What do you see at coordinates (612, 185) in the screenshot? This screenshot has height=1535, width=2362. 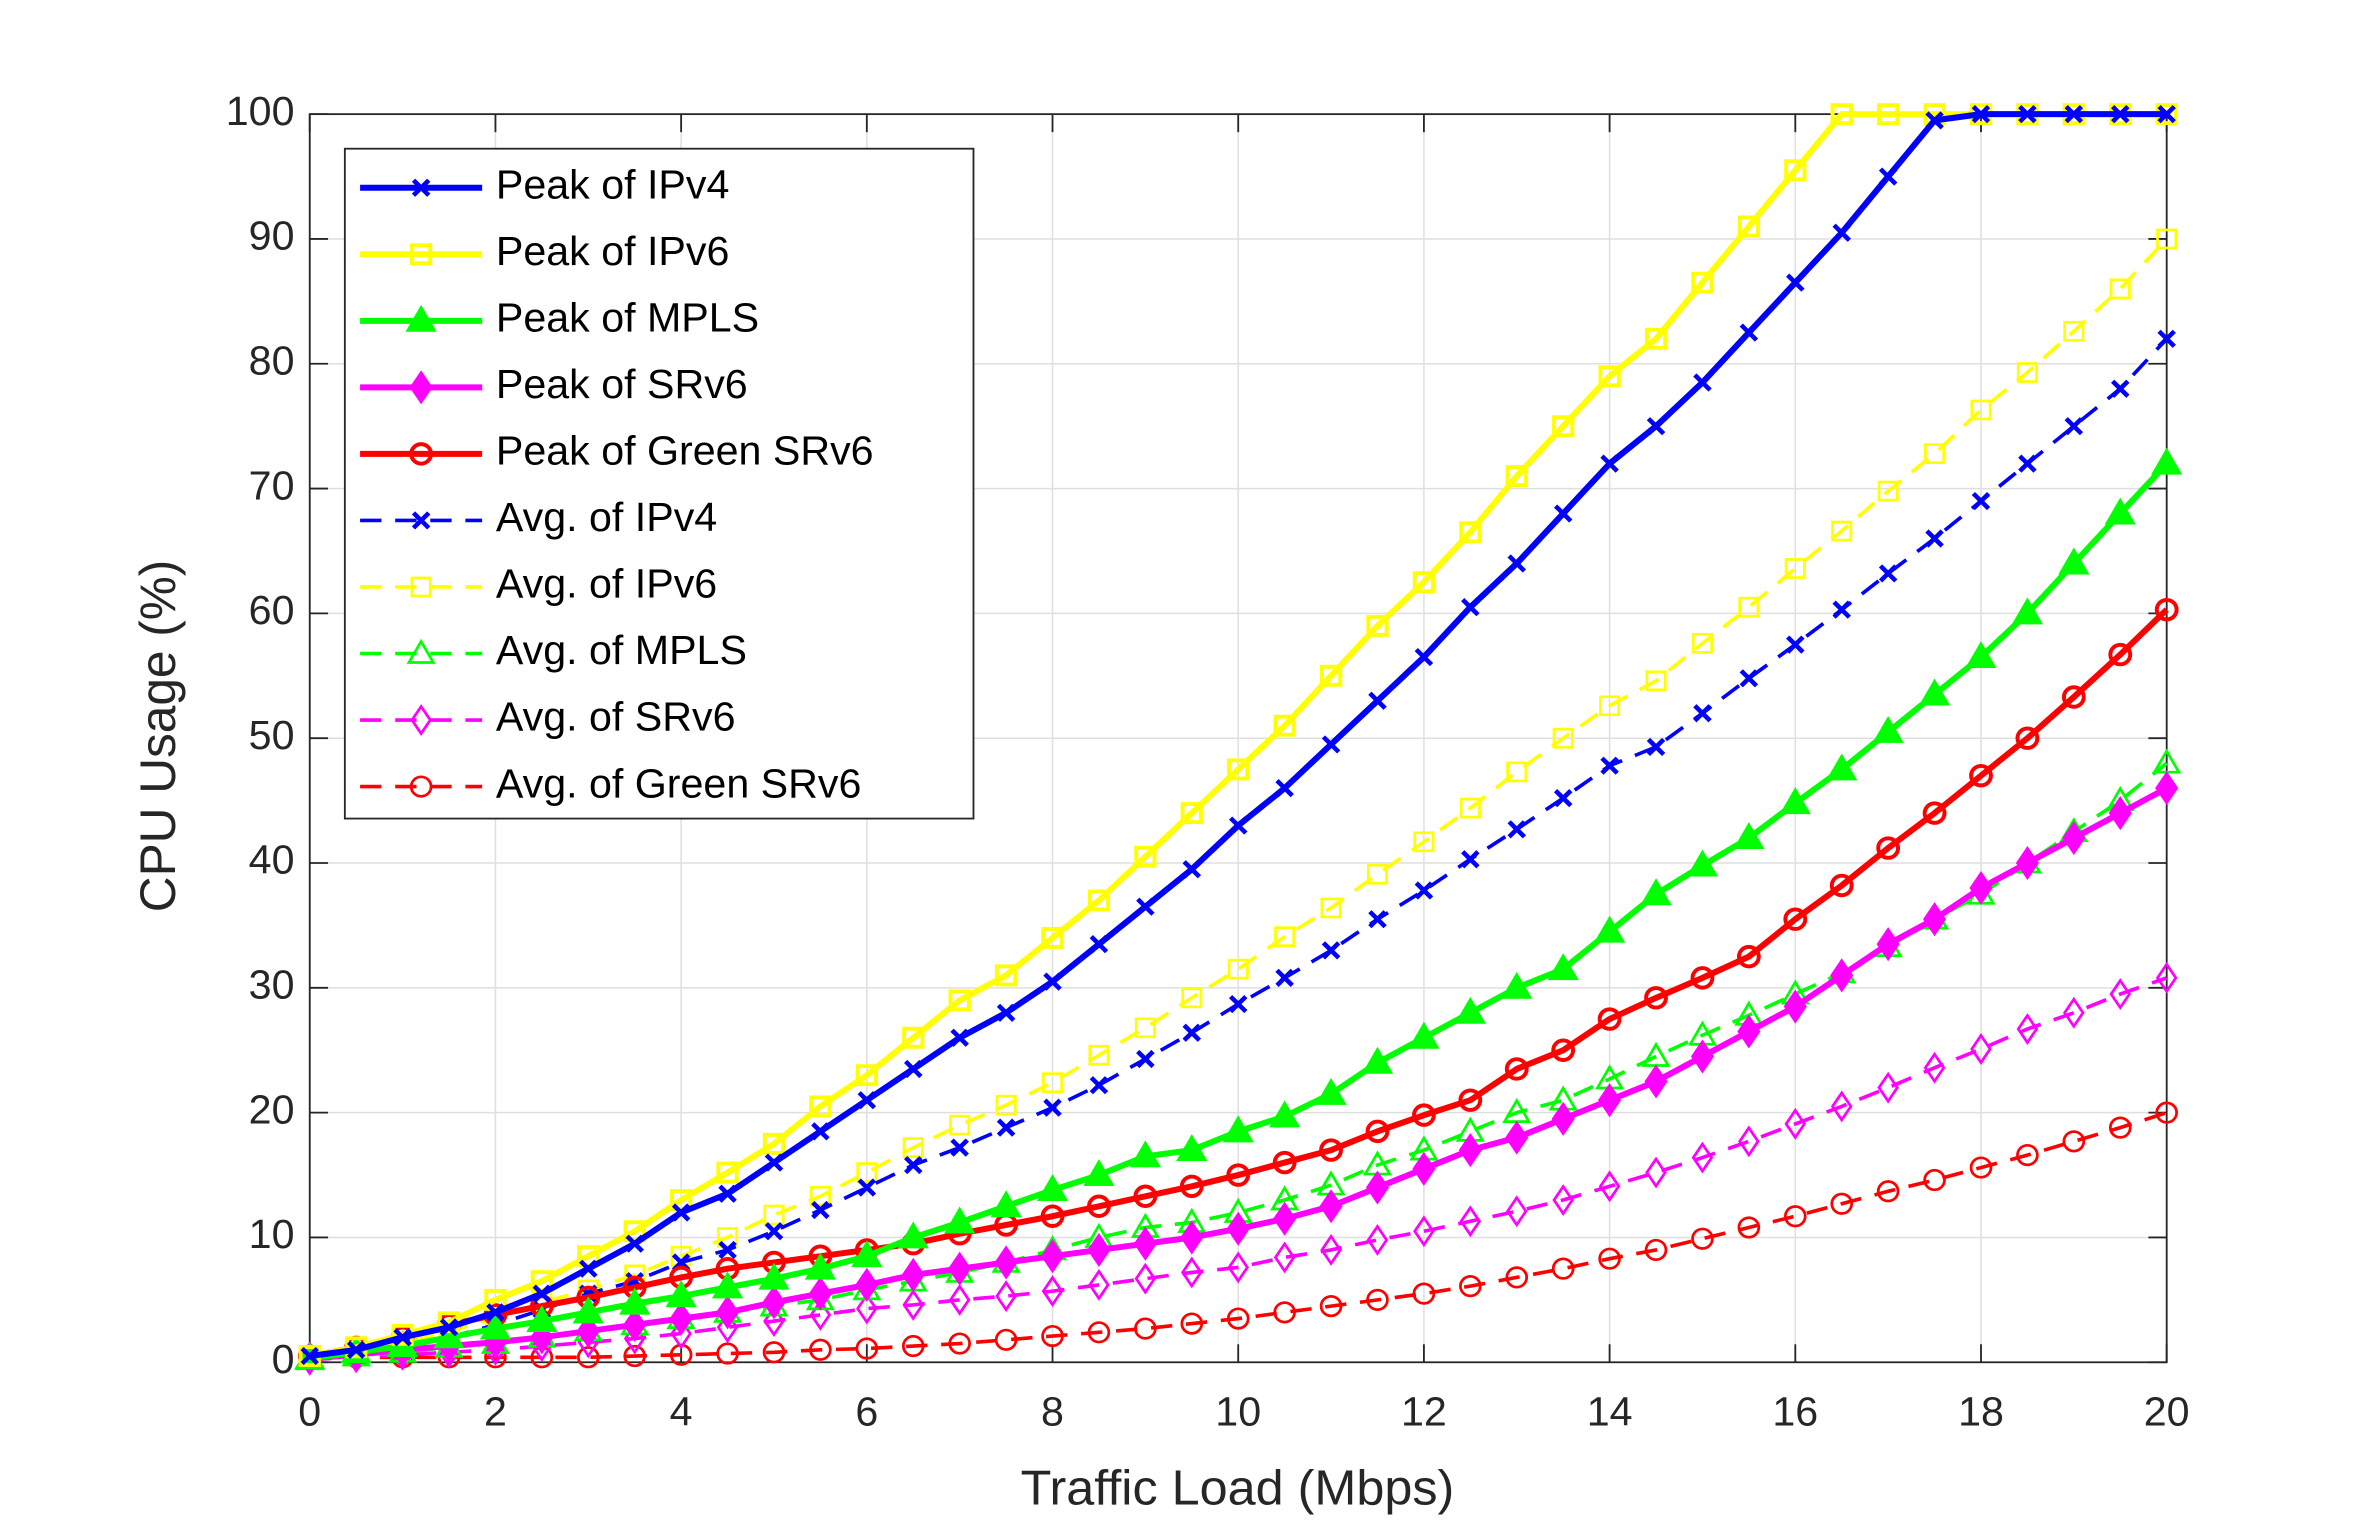 I see `legend-label: Peak of IPv4` at bounding box center [612, 185].